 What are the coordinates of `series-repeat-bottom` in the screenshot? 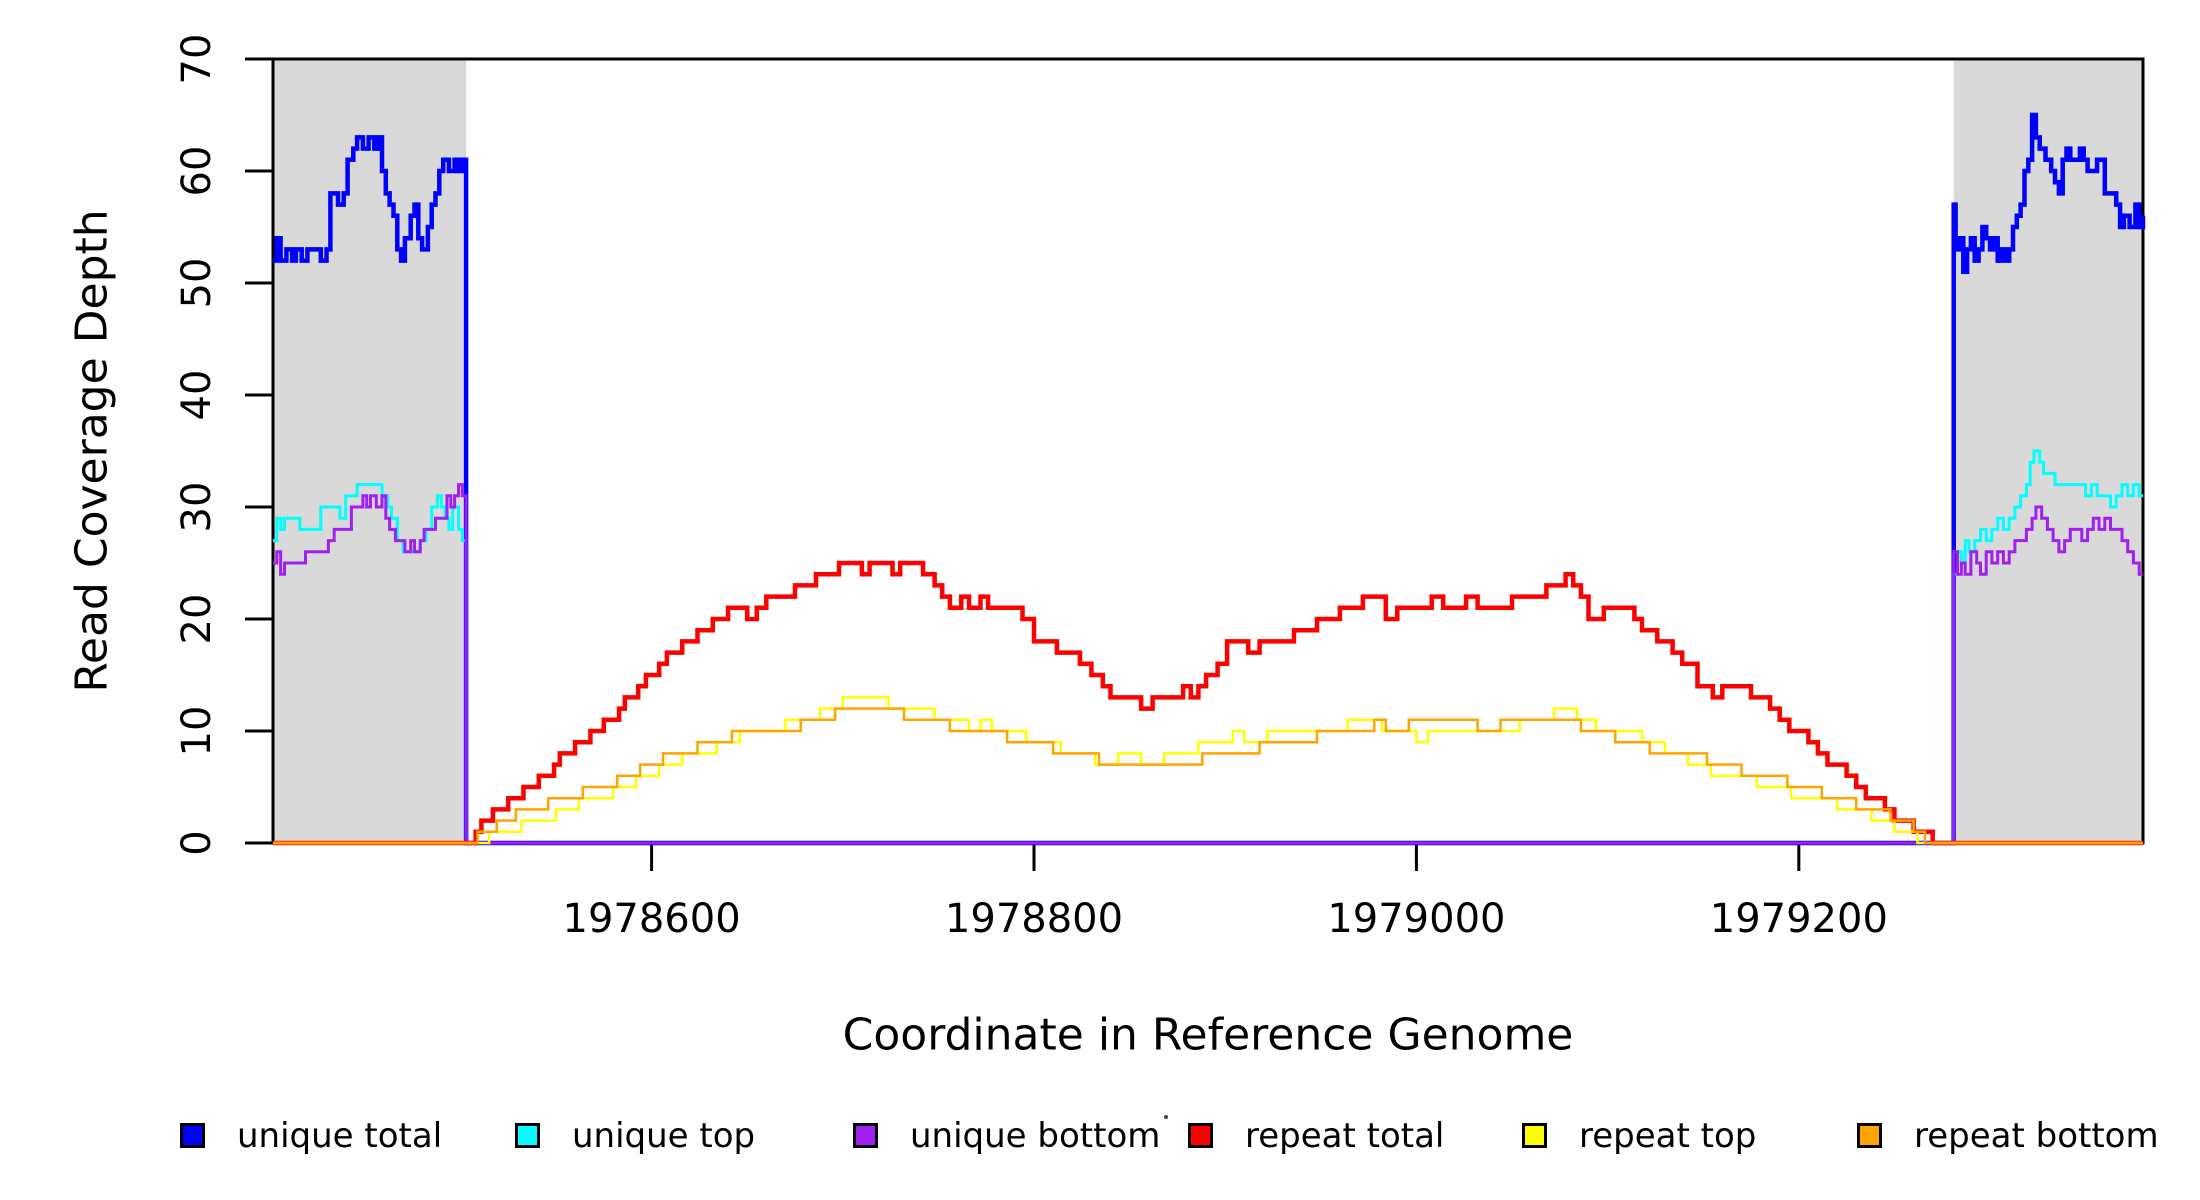 It's located at (1208, 776).